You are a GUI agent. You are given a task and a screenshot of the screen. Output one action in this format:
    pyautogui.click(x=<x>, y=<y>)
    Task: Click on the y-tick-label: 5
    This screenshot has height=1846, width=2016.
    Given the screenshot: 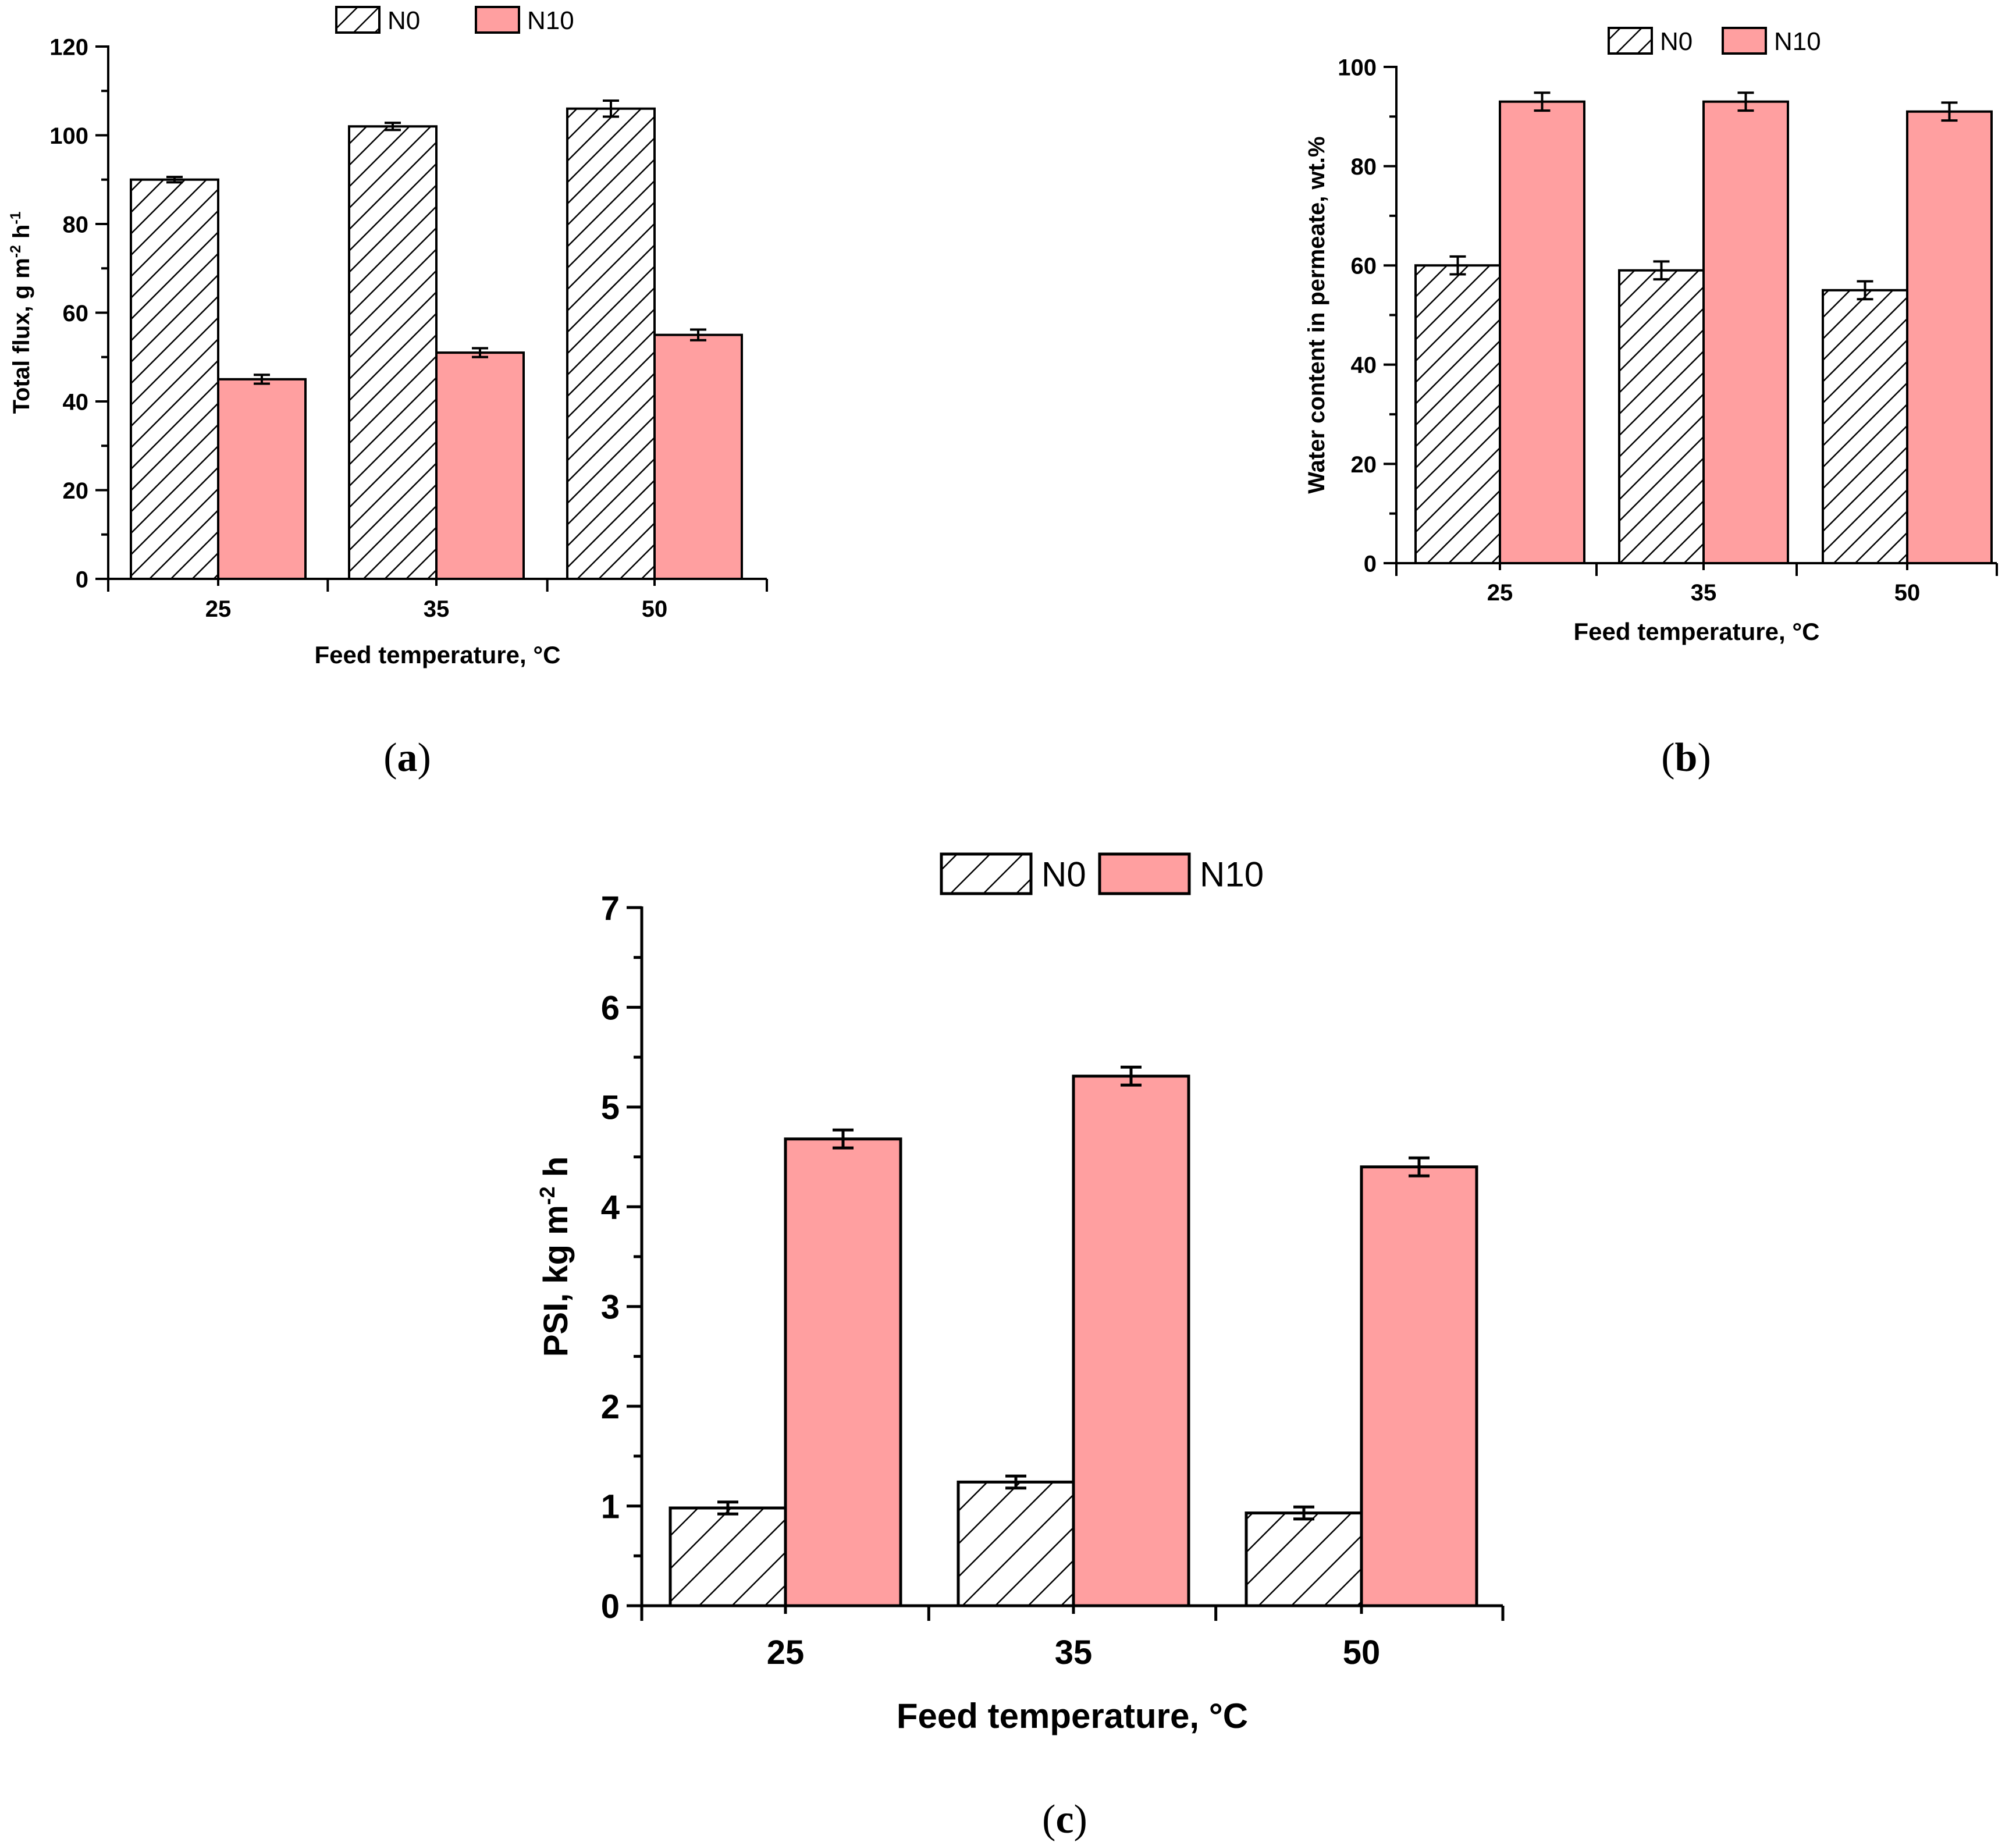 What is the action you would take?
    pyautogui.click(x=610, y=1108)
    